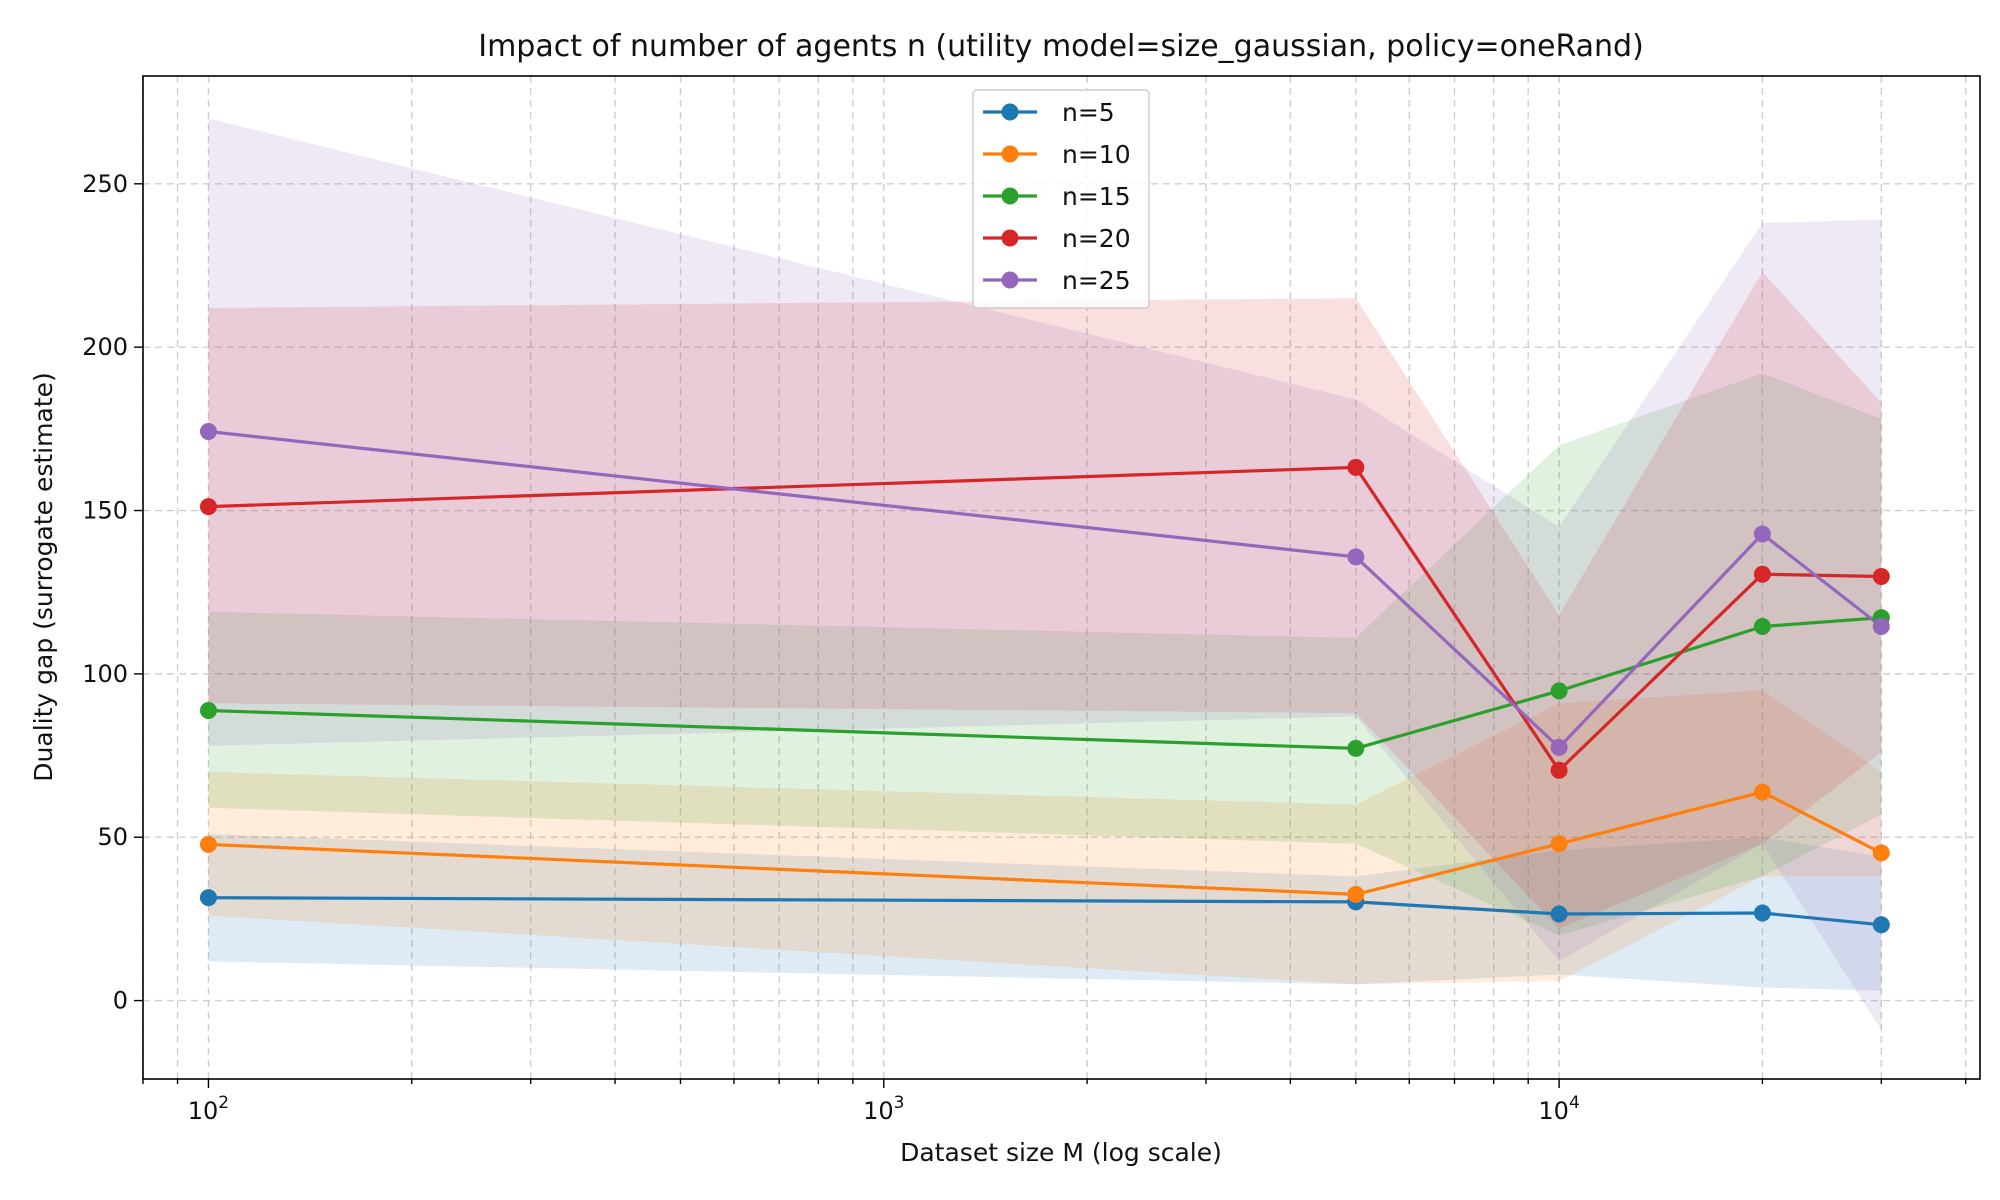 This screenshot has width=2000, height=1200. What do you see at coordinates (1054, 1102) in the screenshot?
I see `x-axis-ticks: 10² 10³ 10⁴` at bounding box center [1054, 1102].